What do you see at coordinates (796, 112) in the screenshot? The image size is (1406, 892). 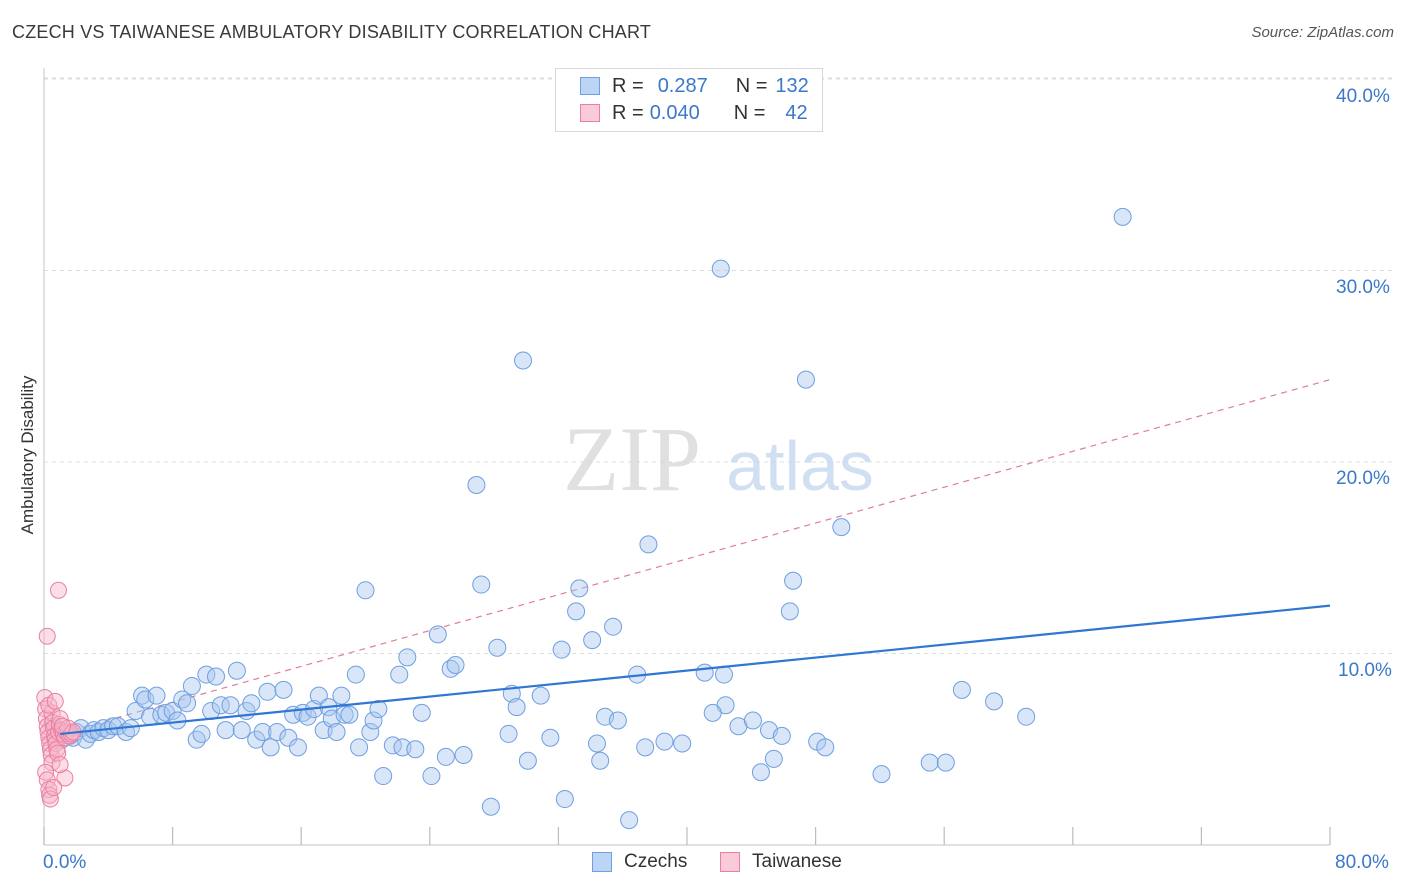 I see `n-value: 42` at bounding box center [796, 112].